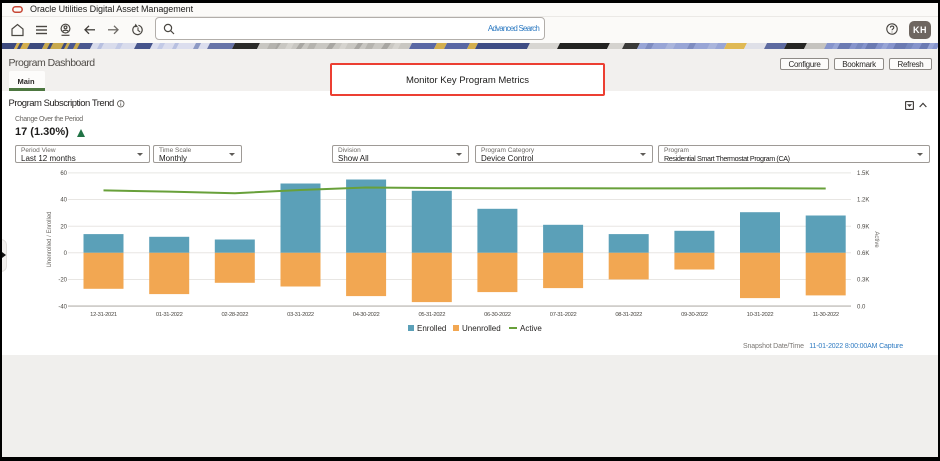 Image resolution: width=940 pixels, height=461 pixels. Describe the element at coordinates (863, 227) in the screenshot. I see `svg-text: 0.9K` at that location.